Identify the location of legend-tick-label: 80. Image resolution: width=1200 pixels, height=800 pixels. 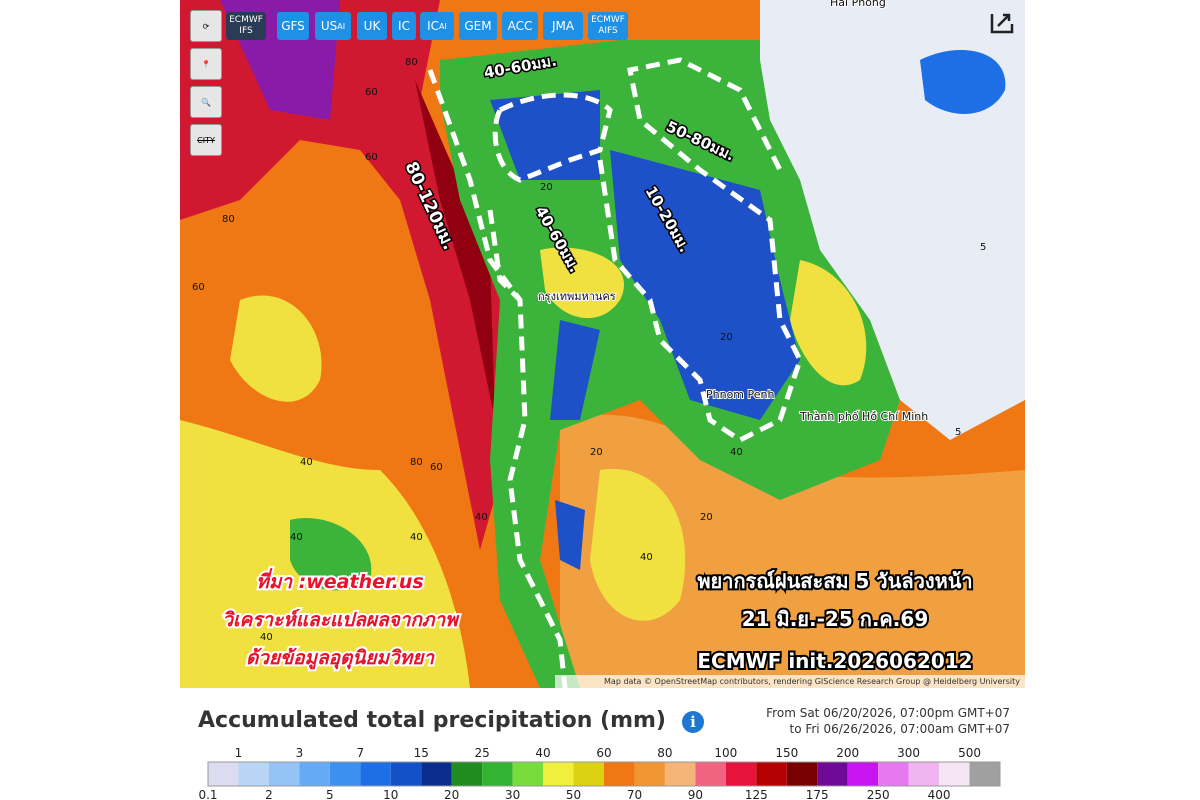
(664, 753).